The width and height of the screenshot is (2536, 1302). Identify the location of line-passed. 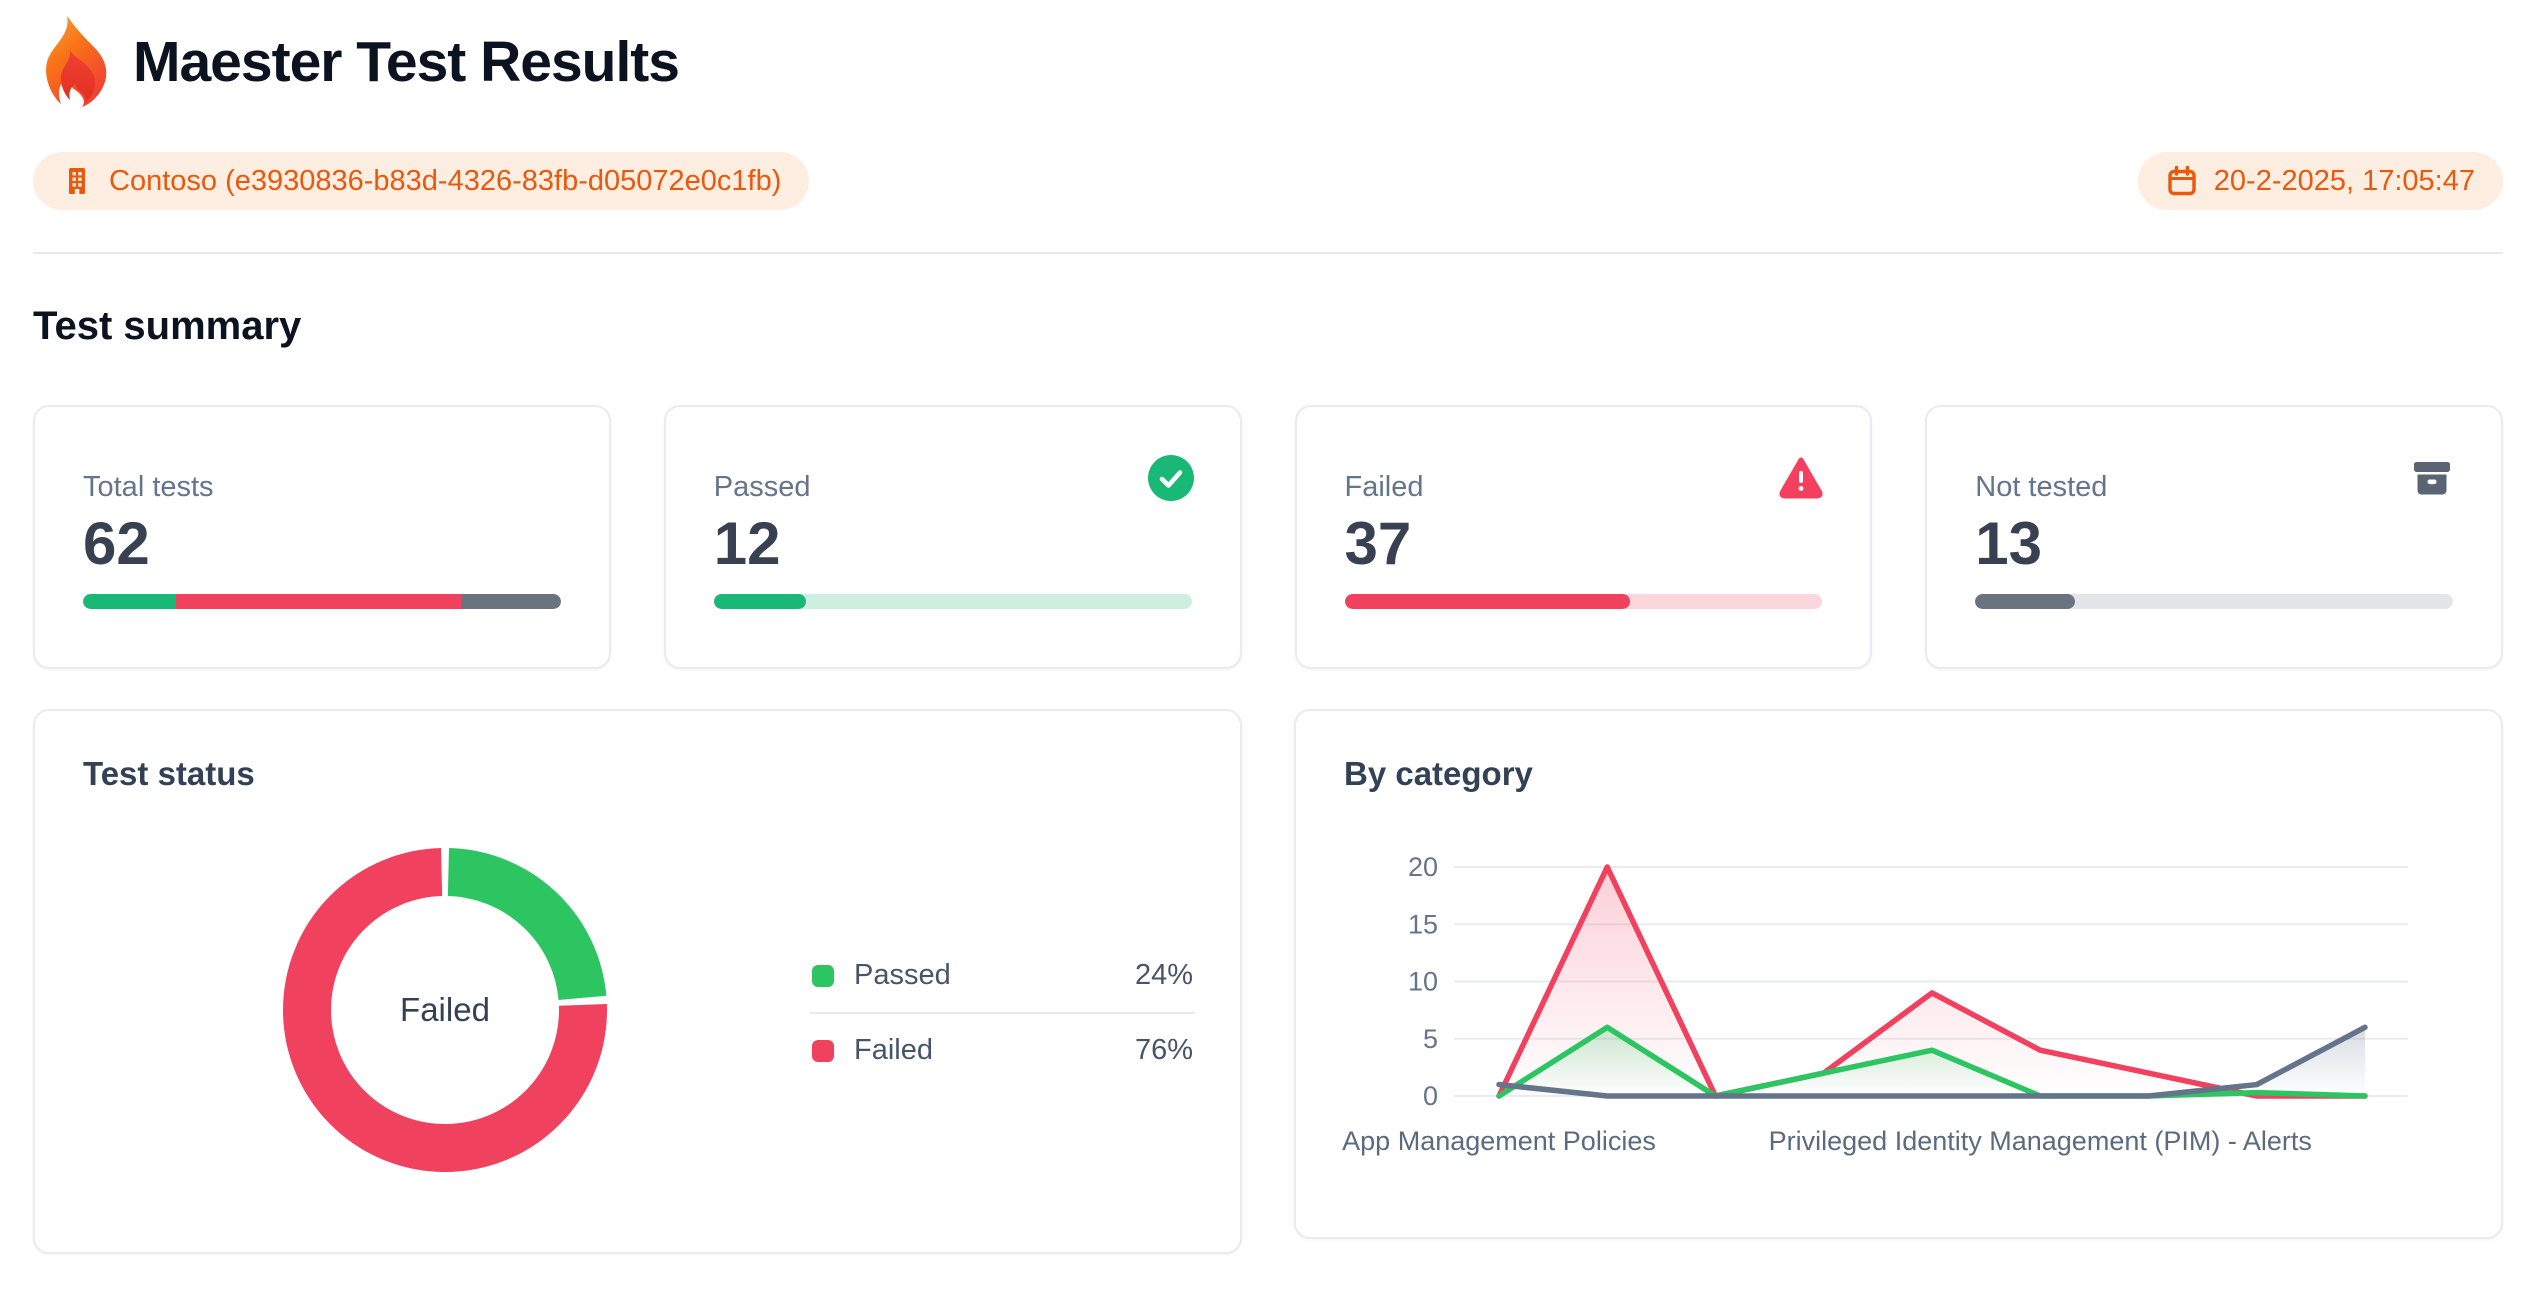
(1932, 1061).